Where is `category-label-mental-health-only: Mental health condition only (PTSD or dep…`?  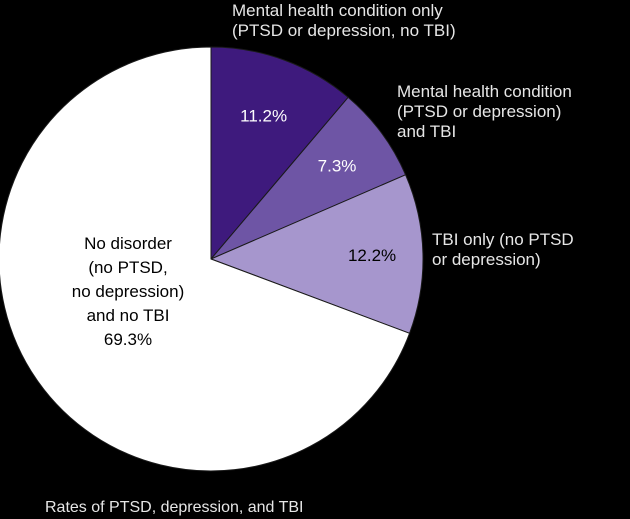
category-label-mental-health-only: Mental health condition only (PTSD or dep… is located at coordinates (344, 20).